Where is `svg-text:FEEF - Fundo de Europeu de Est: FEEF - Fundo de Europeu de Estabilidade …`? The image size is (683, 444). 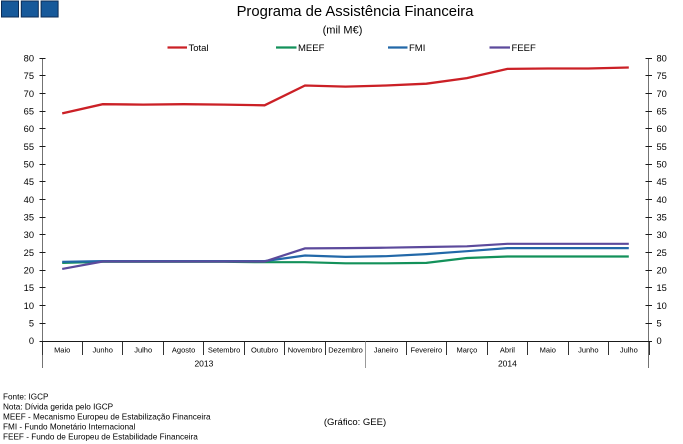
svg-text:FEEF - Fundo de Europeu de Est: FEEF - Fundo de Europeu de Estabilidade … is located at coordinates (100, 437).